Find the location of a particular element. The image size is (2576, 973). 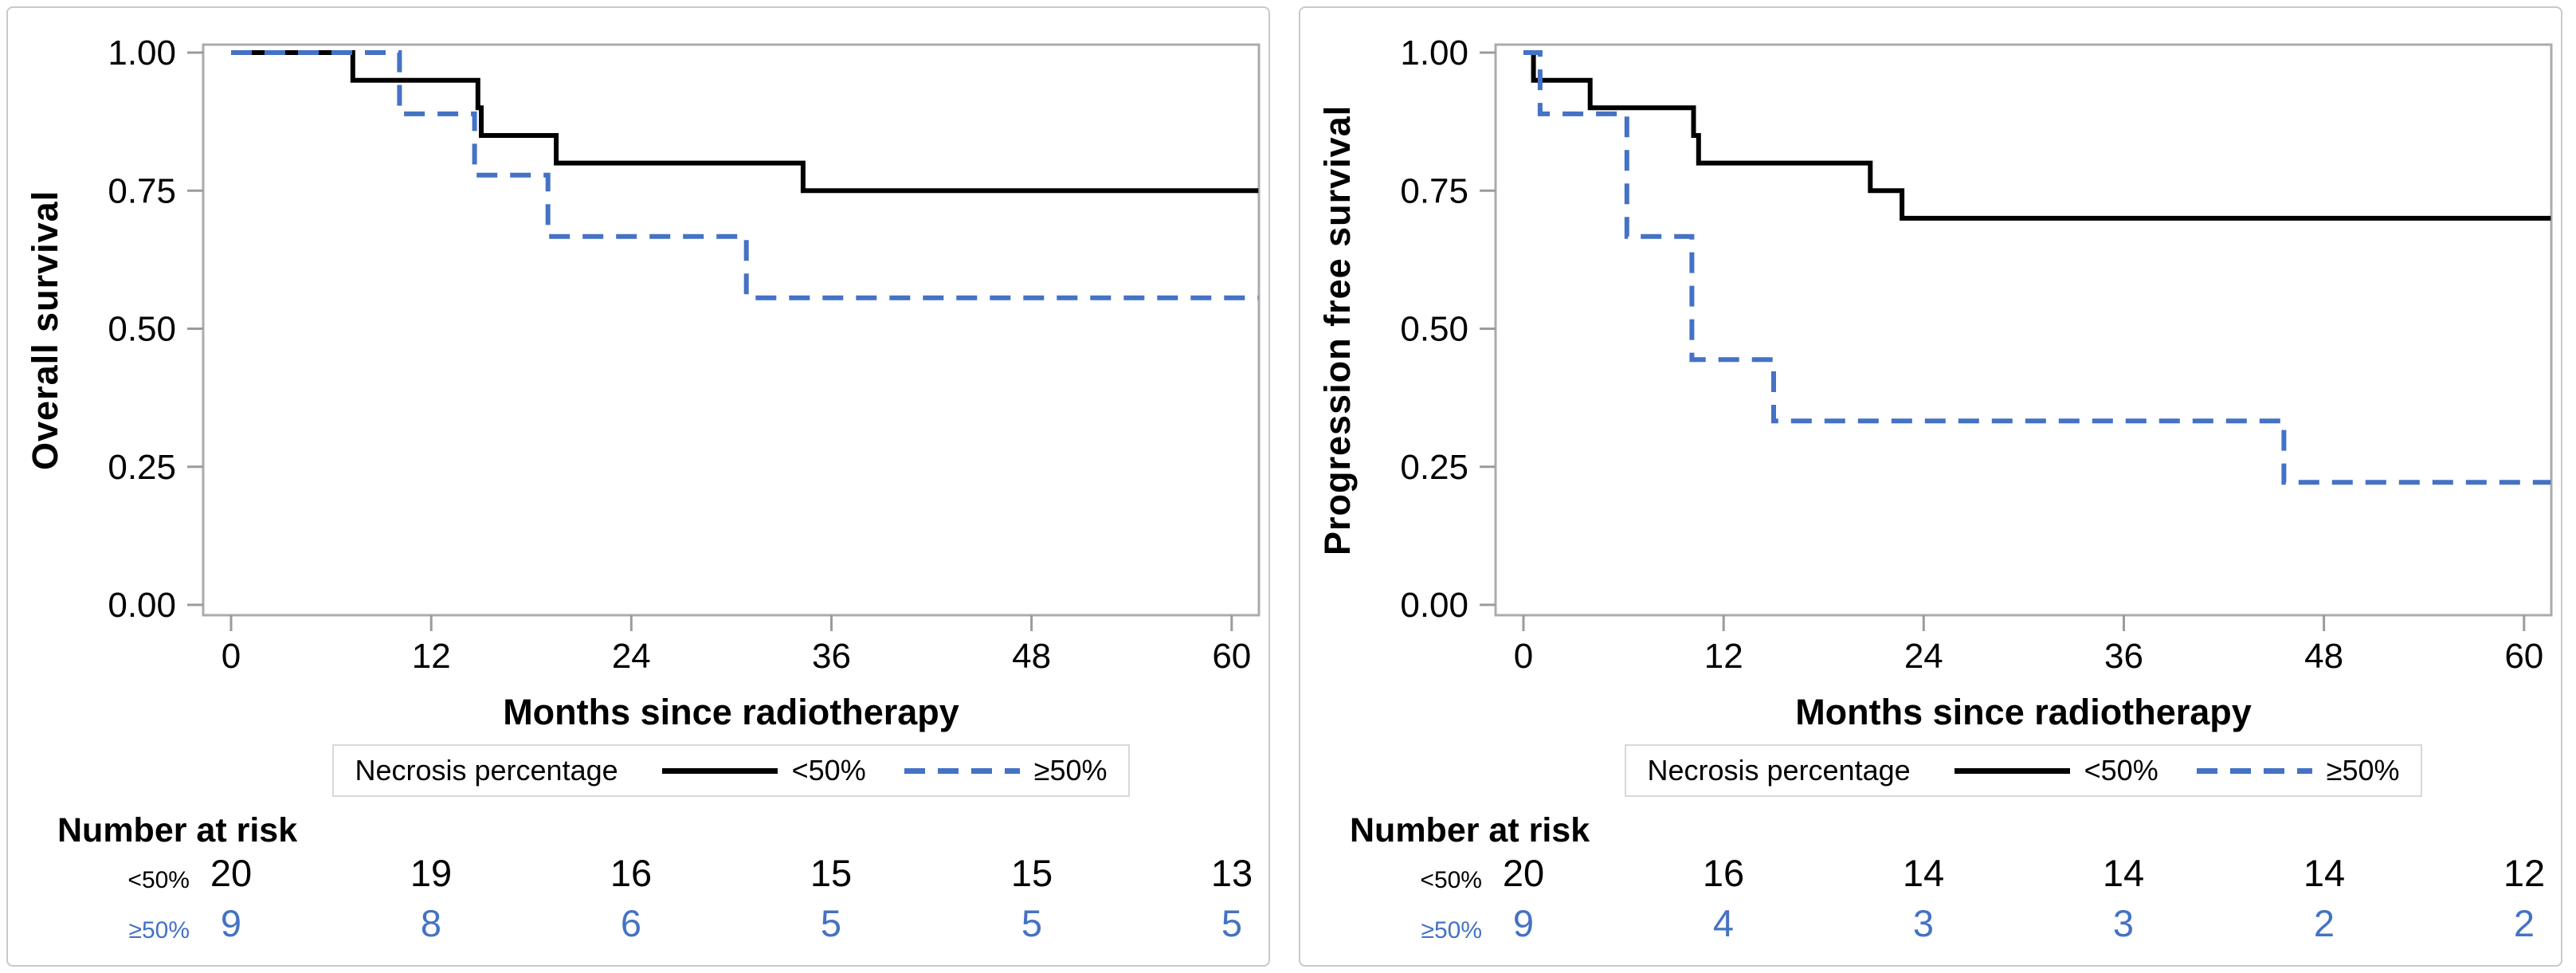

risk-value: 8 is located at coordinates (431, 923).